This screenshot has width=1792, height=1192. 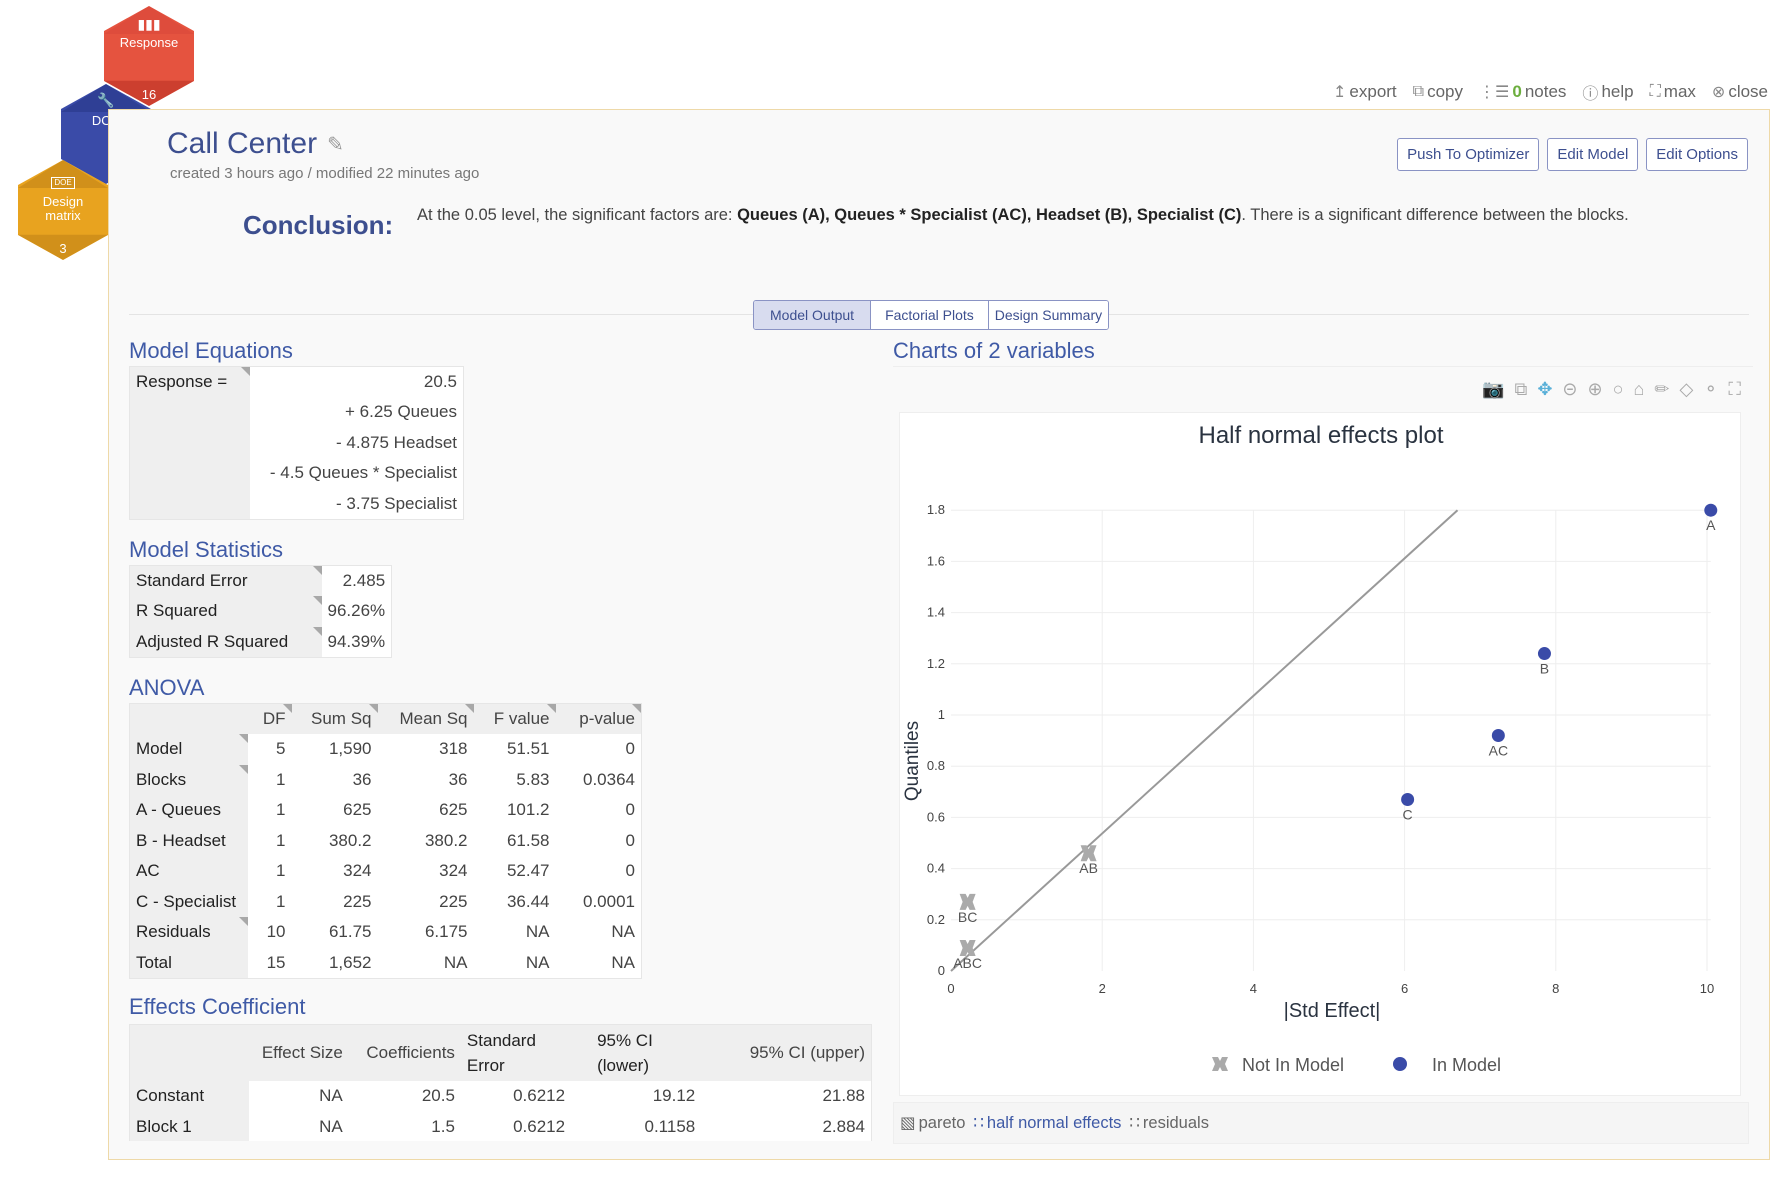 I want to click on key-icon: ⚬, so click(x=1711, y=389).